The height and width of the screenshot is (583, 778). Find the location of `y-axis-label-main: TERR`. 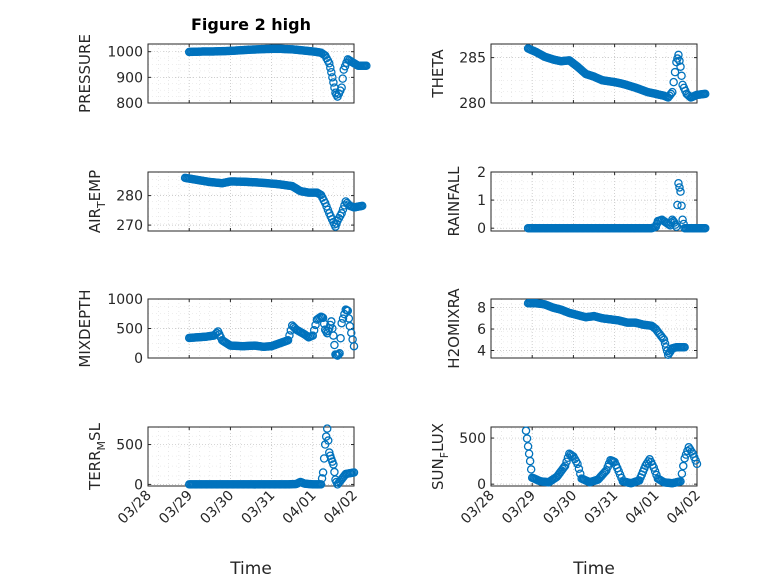

y-axis-label-main: TERR is located at coordinates (95, 470).